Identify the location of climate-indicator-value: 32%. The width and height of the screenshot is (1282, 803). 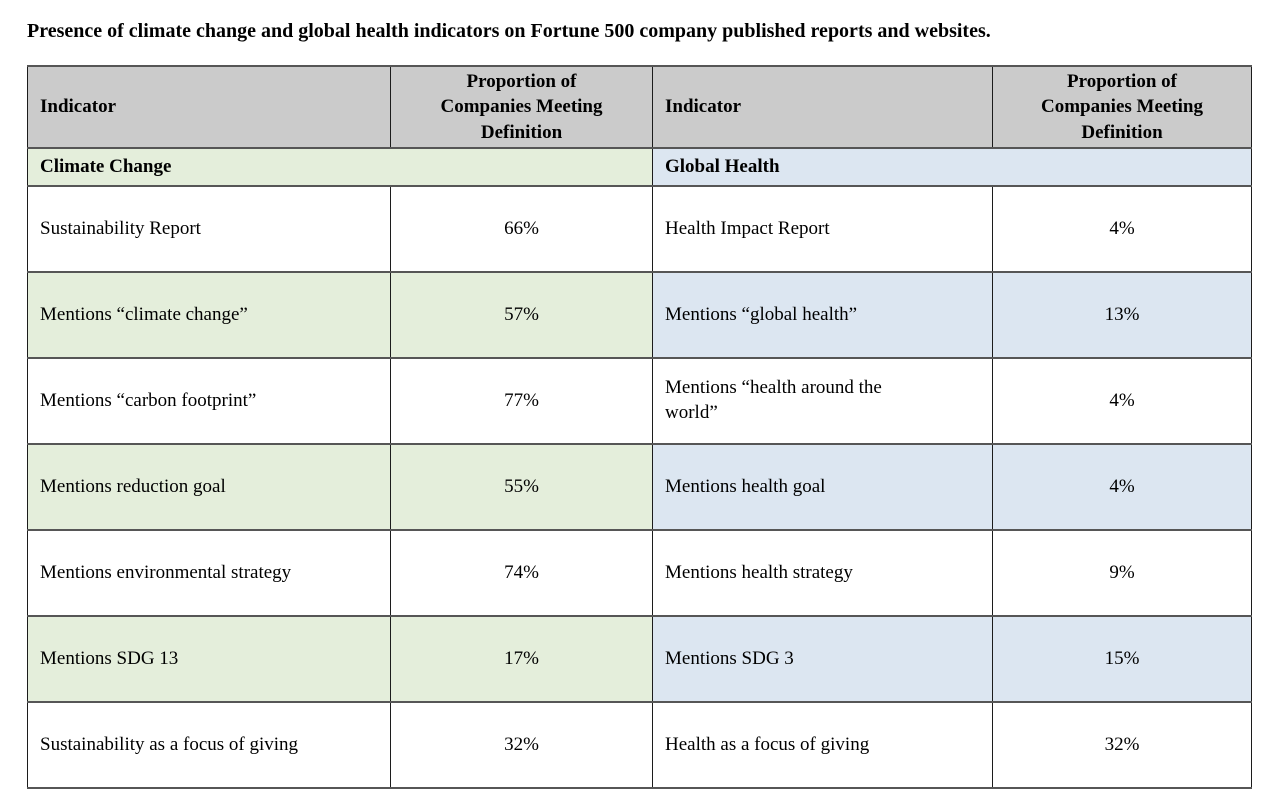
(521, 745).